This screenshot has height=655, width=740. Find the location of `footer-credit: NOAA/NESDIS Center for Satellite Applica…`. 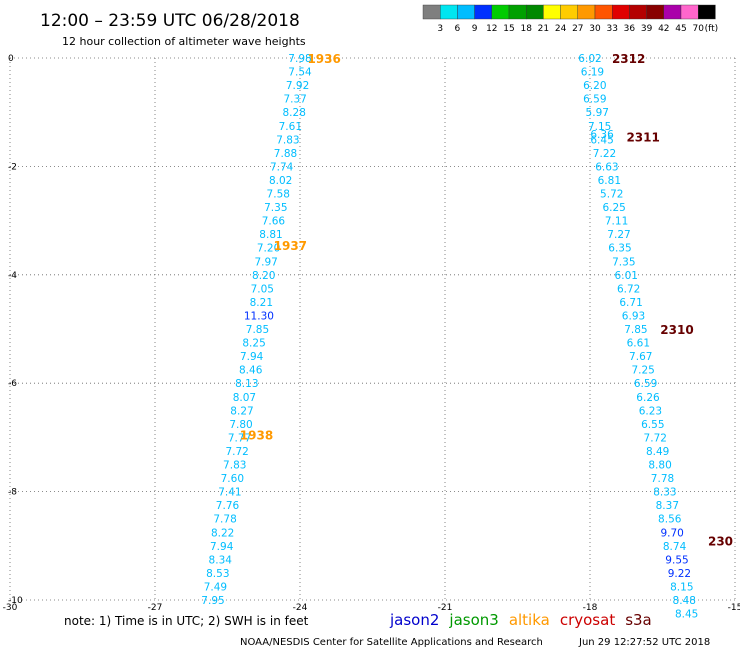

footer-credit: NOAA/NESDIS Center for Satellite Applica… is located at coordinates (391, 642).